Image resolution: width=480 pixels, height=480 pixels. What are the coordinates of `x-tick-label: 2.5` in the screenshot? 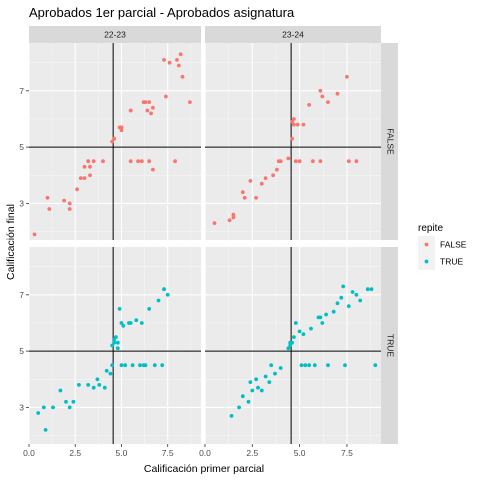 It's located at (252, 453).